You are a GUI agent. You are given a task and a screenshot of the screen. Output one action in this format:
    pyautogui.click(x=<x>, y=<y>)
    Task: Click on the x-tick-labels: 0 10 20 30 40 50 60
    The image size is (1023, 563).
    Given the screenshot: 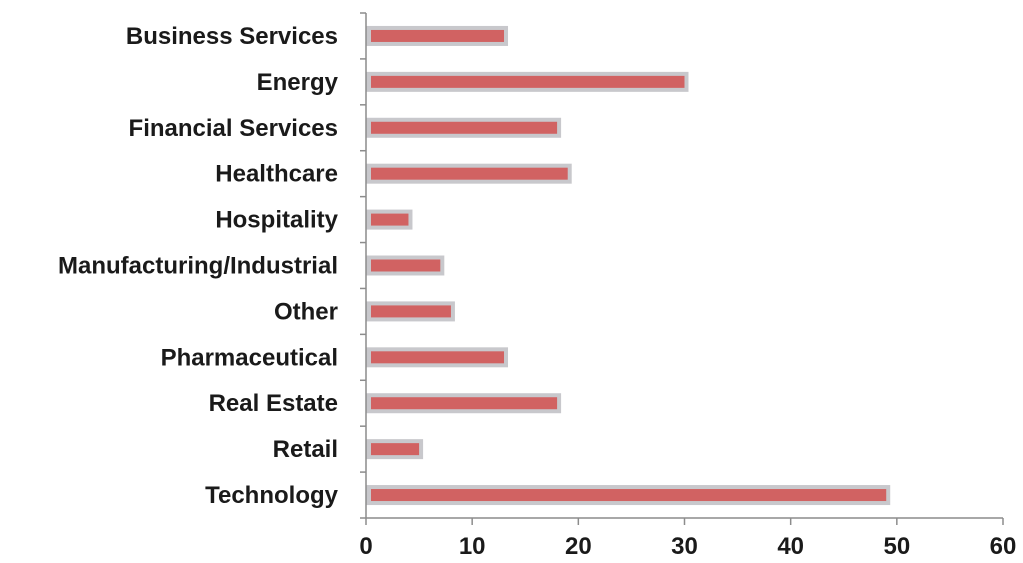 What is the action you would take?
    pyautogui.click(x=687, y=546)
    